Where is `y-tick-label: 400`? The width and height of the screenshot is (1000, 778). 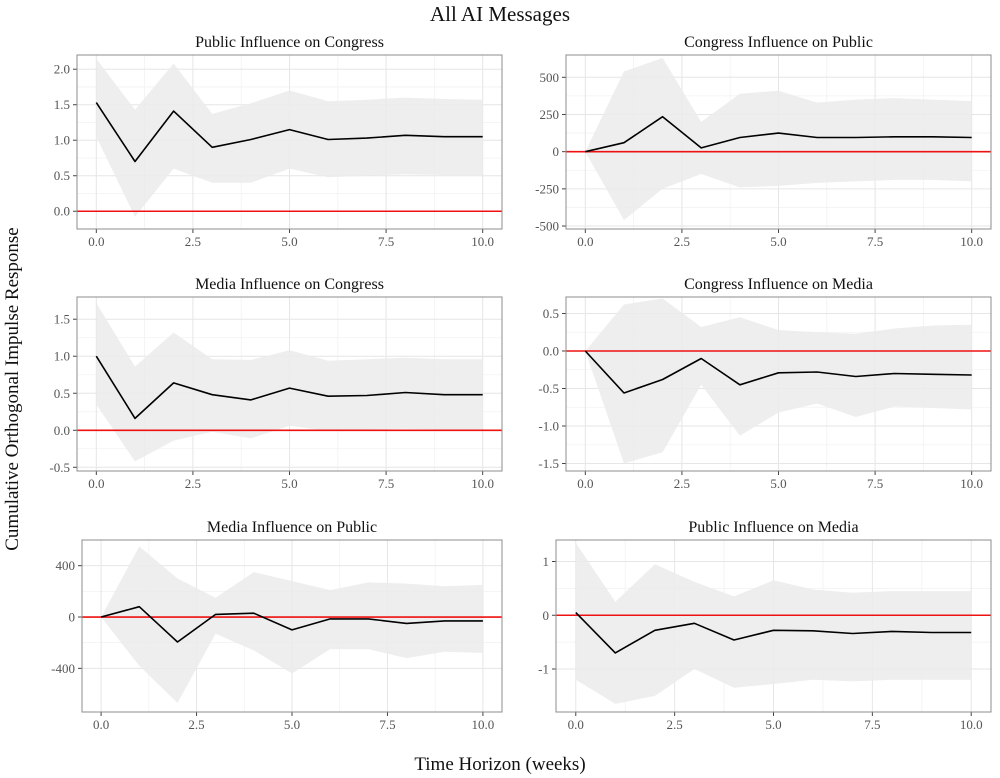
y-tick-label: 400 is located at coordinates (66, 565).